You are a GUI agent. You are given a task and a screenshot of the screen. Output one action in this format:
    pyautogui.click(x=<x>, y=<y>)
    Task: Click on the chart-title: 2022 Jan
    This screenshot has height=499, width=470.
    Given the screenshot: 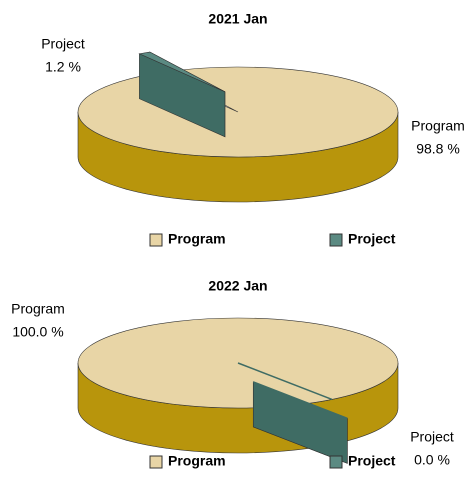 What is the action you would take?
    pyautogui.click(x=237, y=286)
    